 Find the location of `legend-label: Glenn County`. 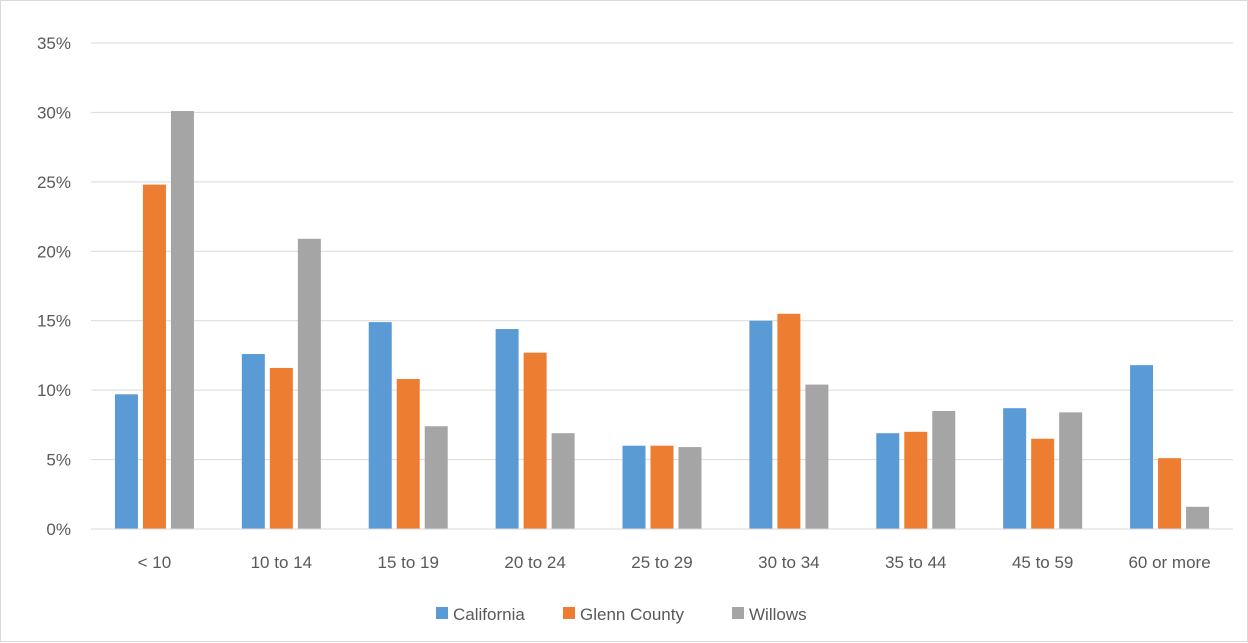

legend-label: Glenn County is located at coordinates (632, 614).